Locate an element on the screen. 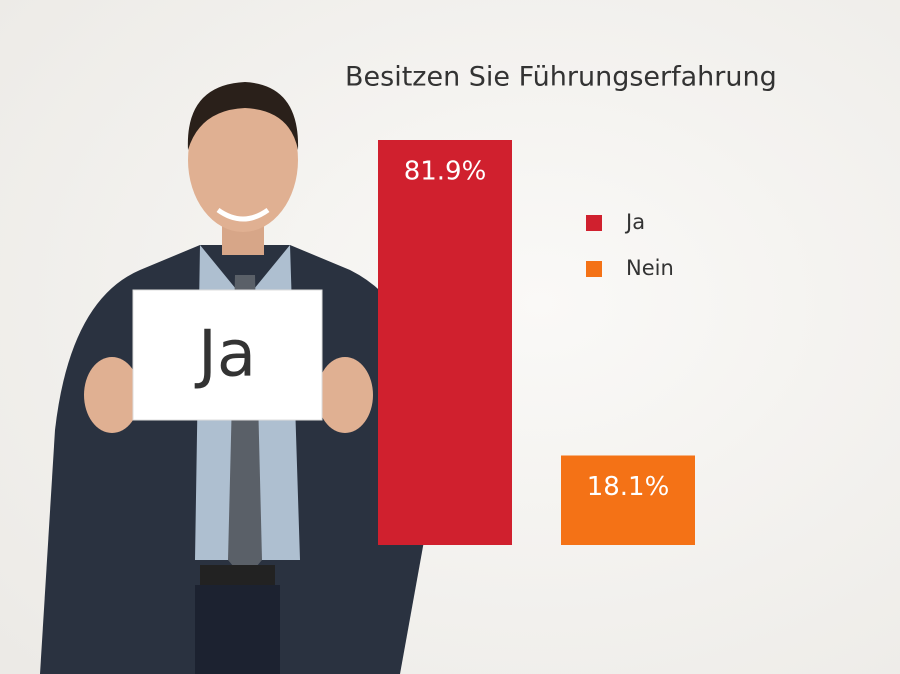 The width and height of the screenshot is (900, 674). sign-text: Ja is located at coordinates (225, 355).